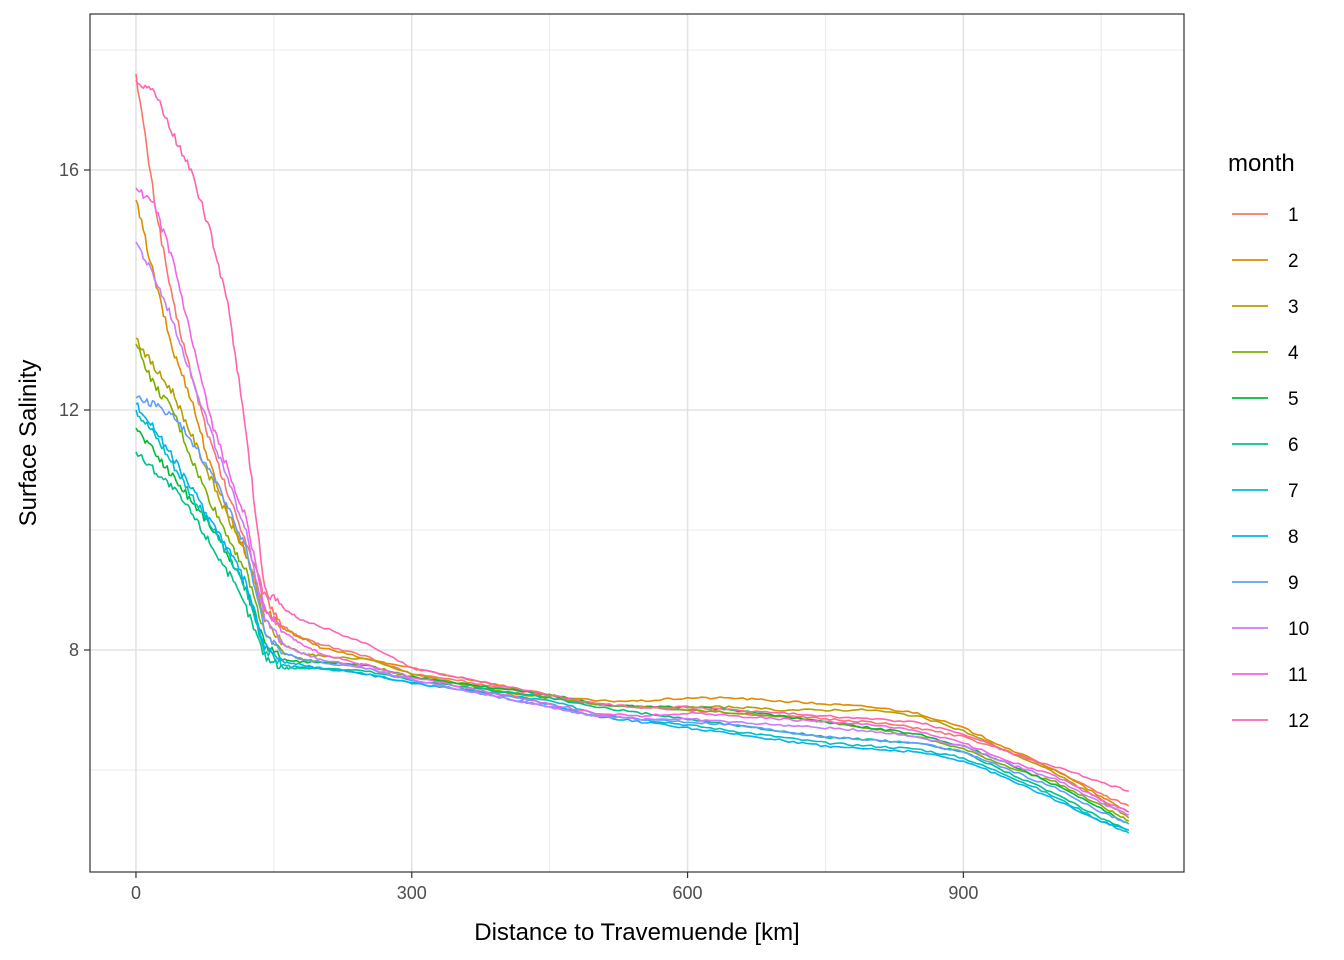 The image size is (1344, 960). I want to click on y-tick-label: 8, so click(74, 650).